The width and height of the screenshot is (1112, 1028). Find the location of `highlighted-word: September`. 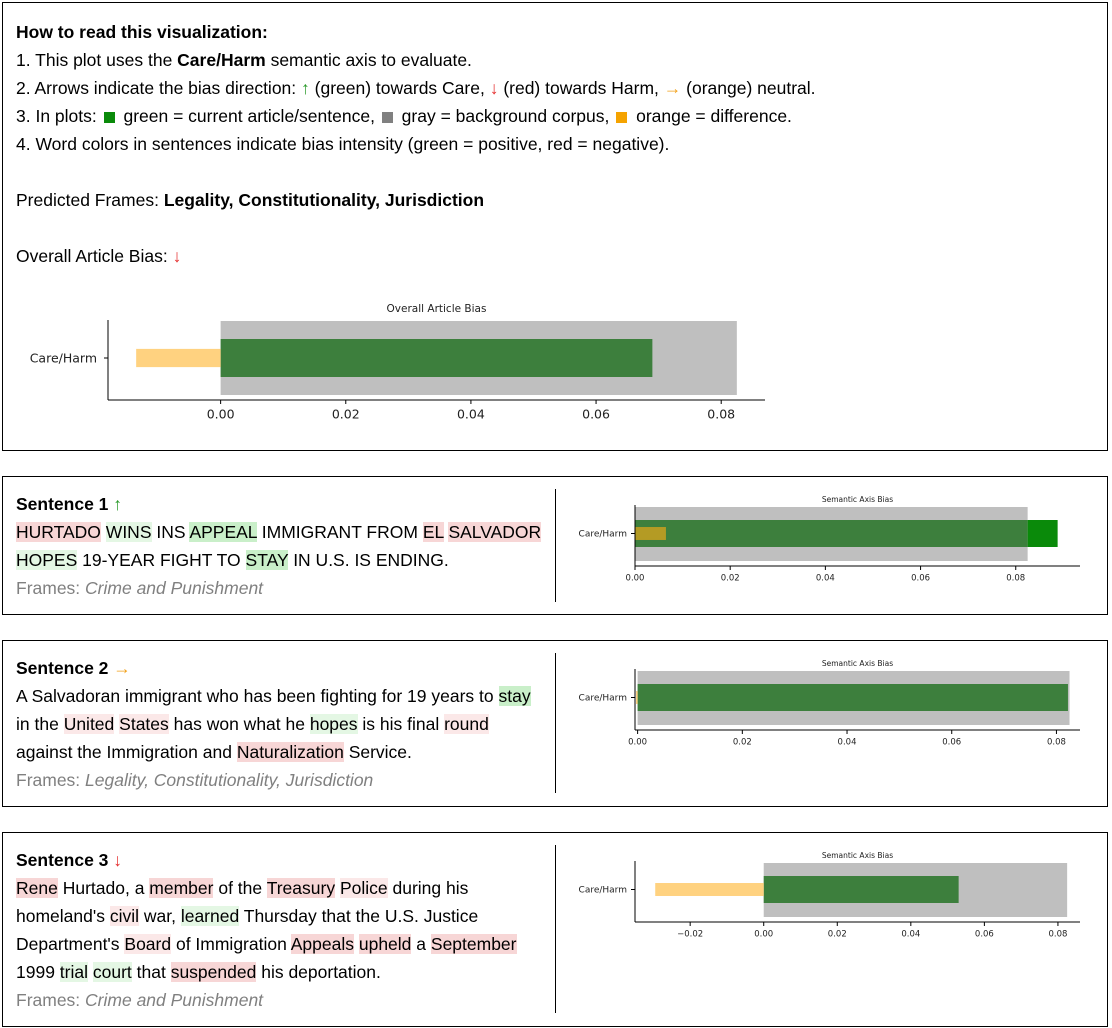

highlighted-word: September is located at coordinates (473, 944).